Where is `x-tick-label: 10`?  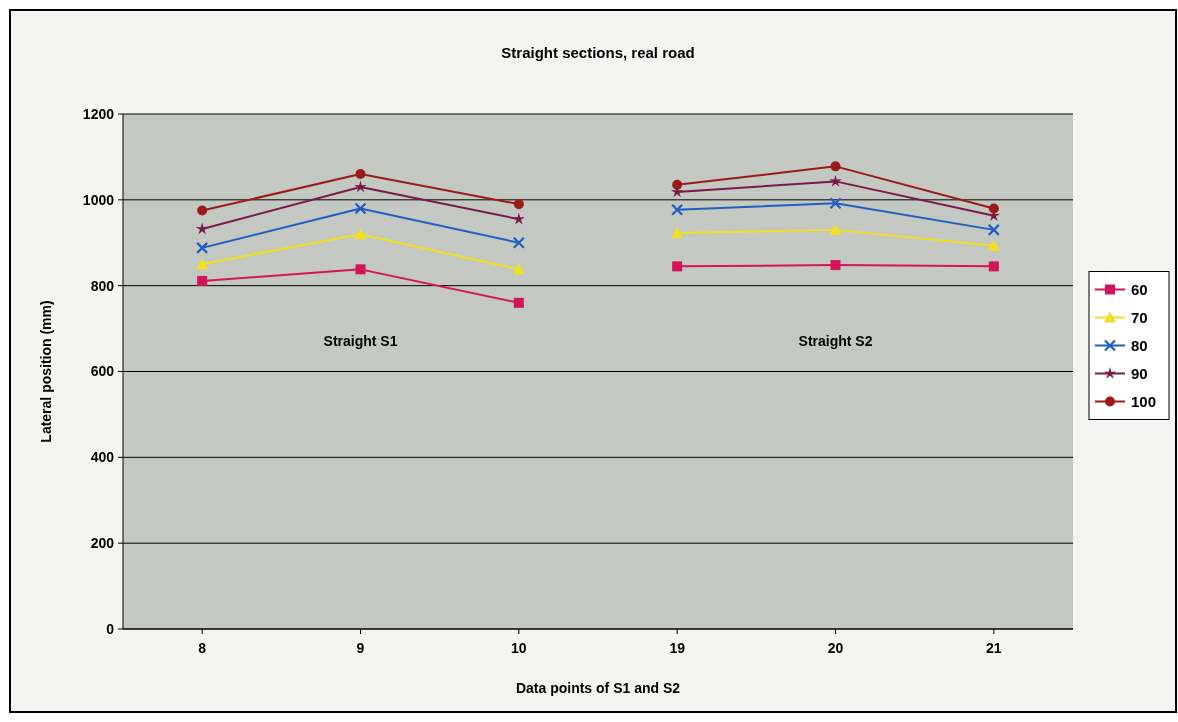
x-tick-label: 10 is located at coordinates (519, 648).